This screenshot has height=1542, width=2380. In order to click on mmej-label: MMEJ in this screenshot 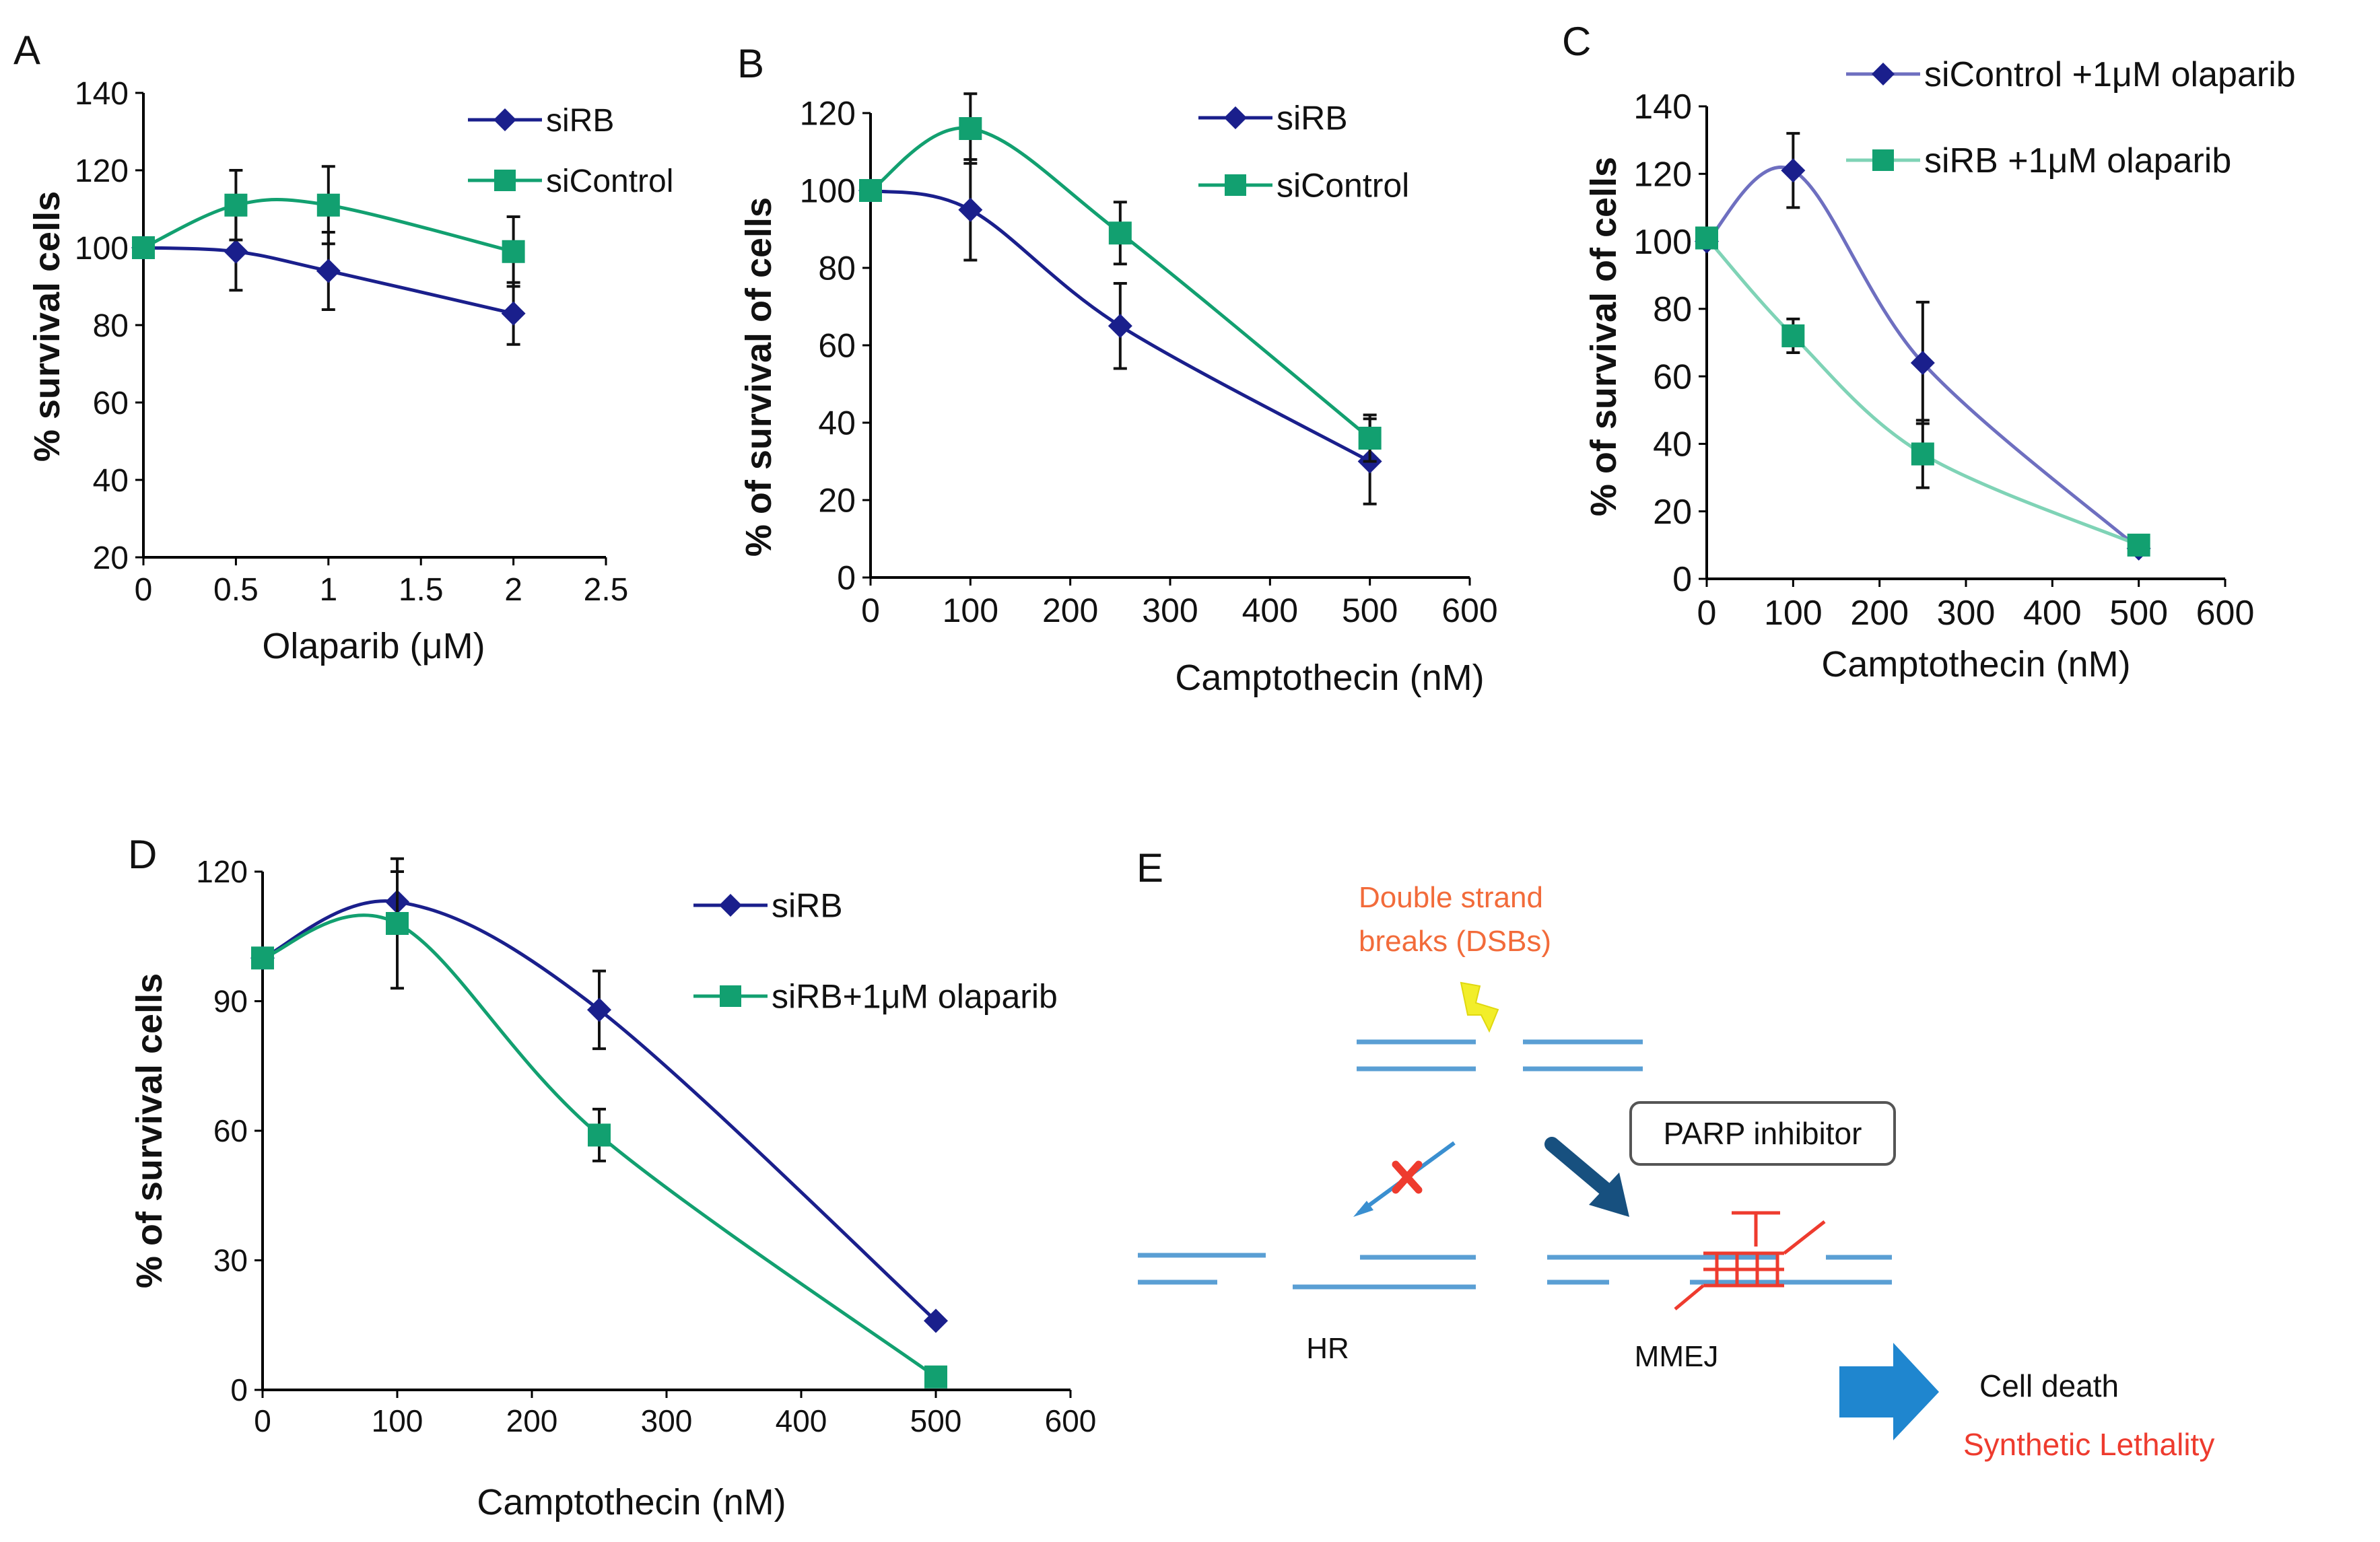, I will do `click(1677, 1356)`.